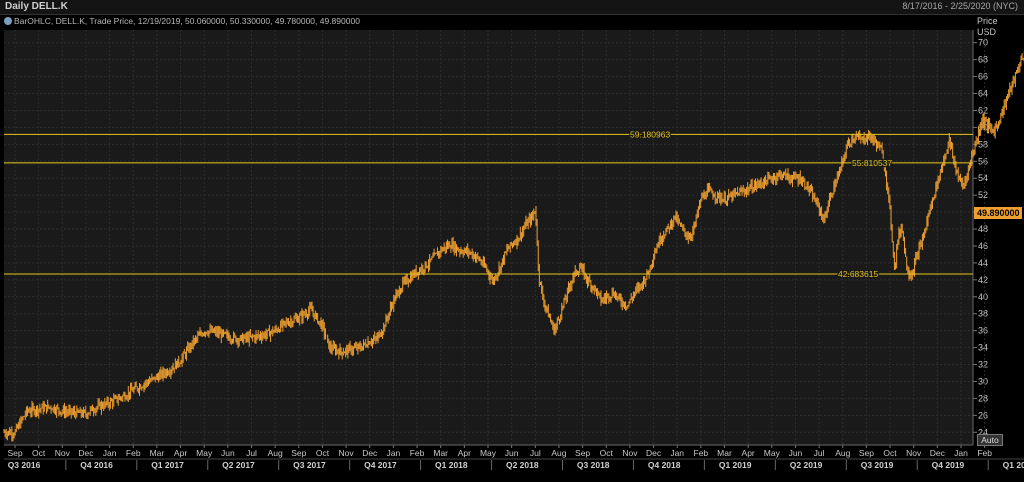 This screenshot has width=1024, height=482. I want to click on quarter-label: Q2 2019, so click(806, 465).